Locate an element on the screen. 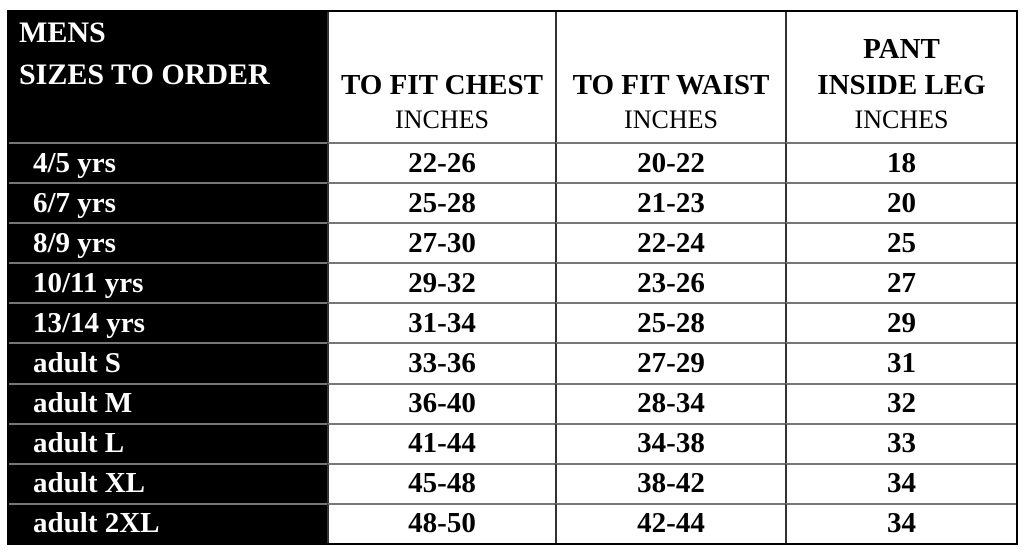  size-cell: 6/7 yrs is located at coordinates (168, 202).